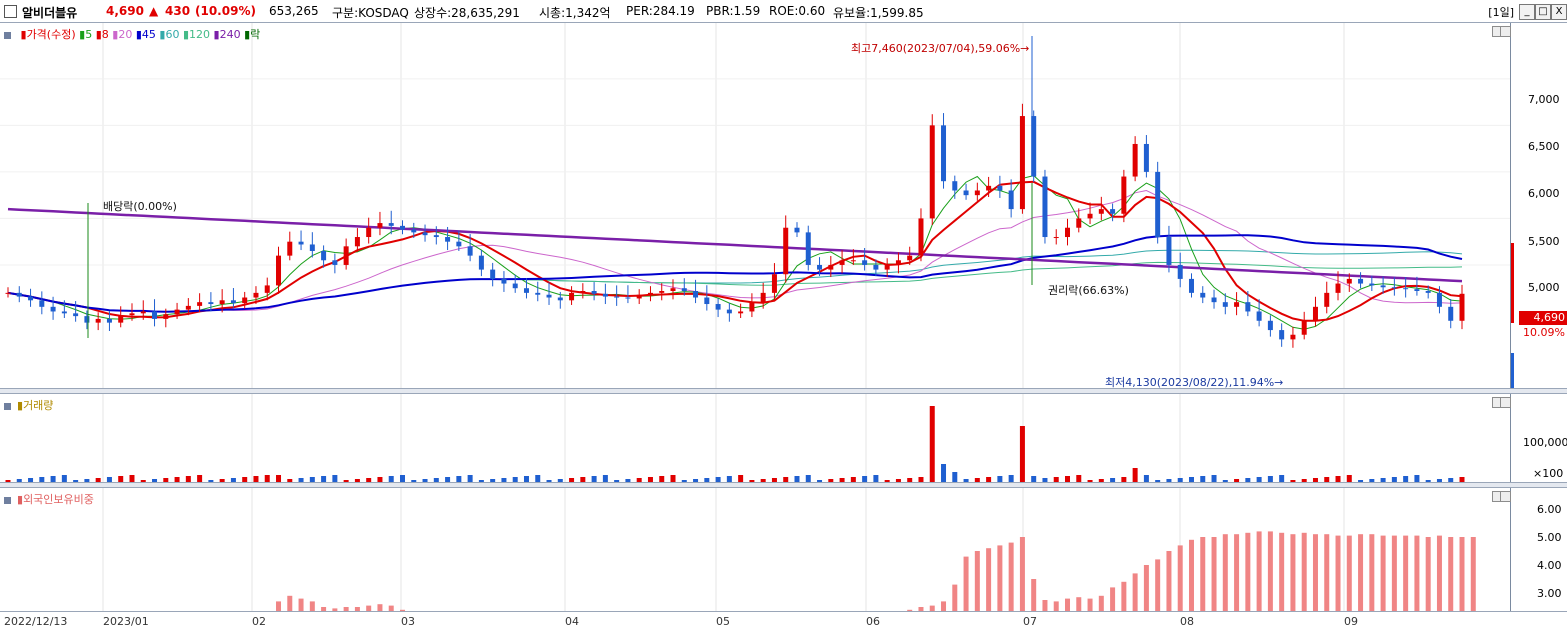 The height and width of the screenshot is (631, 1567). Describe the element at coordinates (178, 11) in the screenshot. I see `price-change: 430` at that location.